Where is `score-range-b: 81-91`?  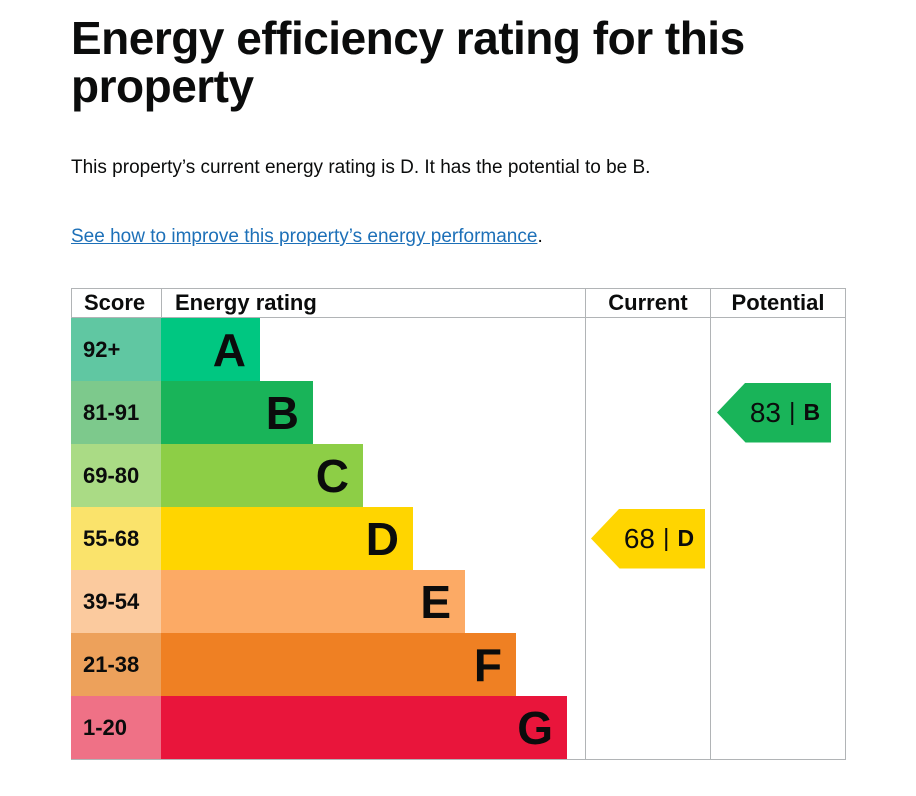
score-range-b: 81-91 is located at coordinates (116, 412).